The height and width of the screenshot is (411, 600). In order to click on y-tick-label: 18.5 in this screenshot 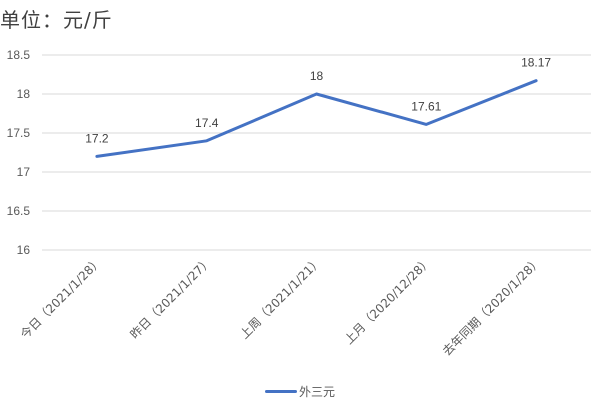, I will do `click(19, 55)`.